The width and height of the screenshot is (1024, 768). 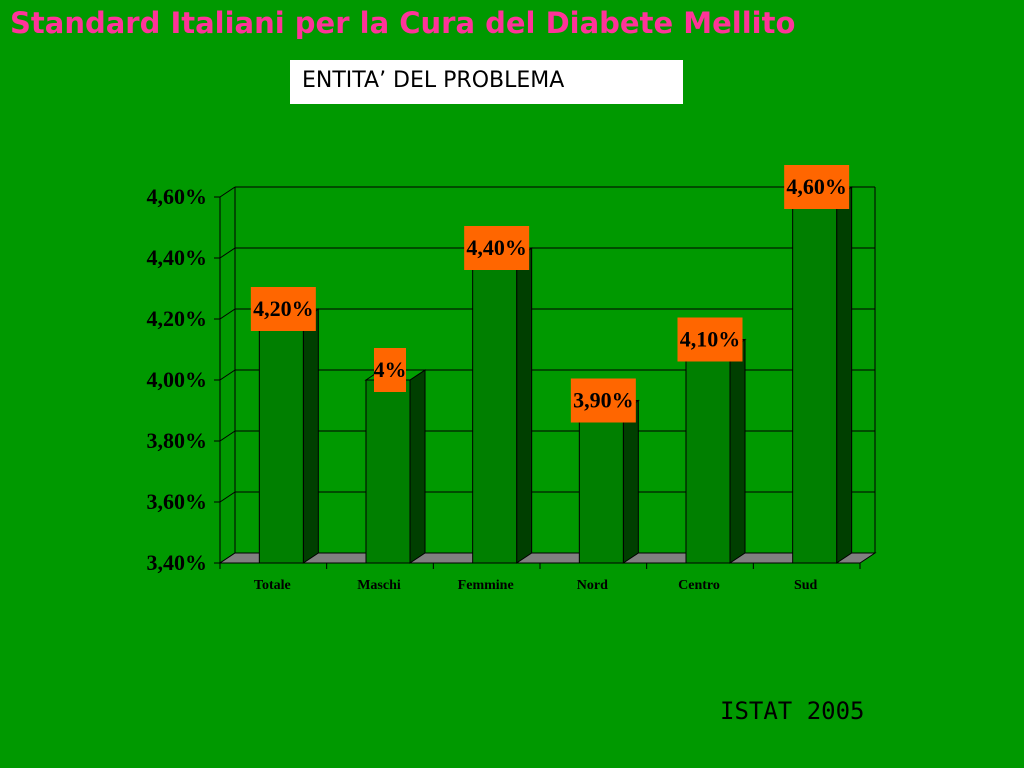 I want to click on ytick-label-3: 4,00%, so click(x=177, y=379).